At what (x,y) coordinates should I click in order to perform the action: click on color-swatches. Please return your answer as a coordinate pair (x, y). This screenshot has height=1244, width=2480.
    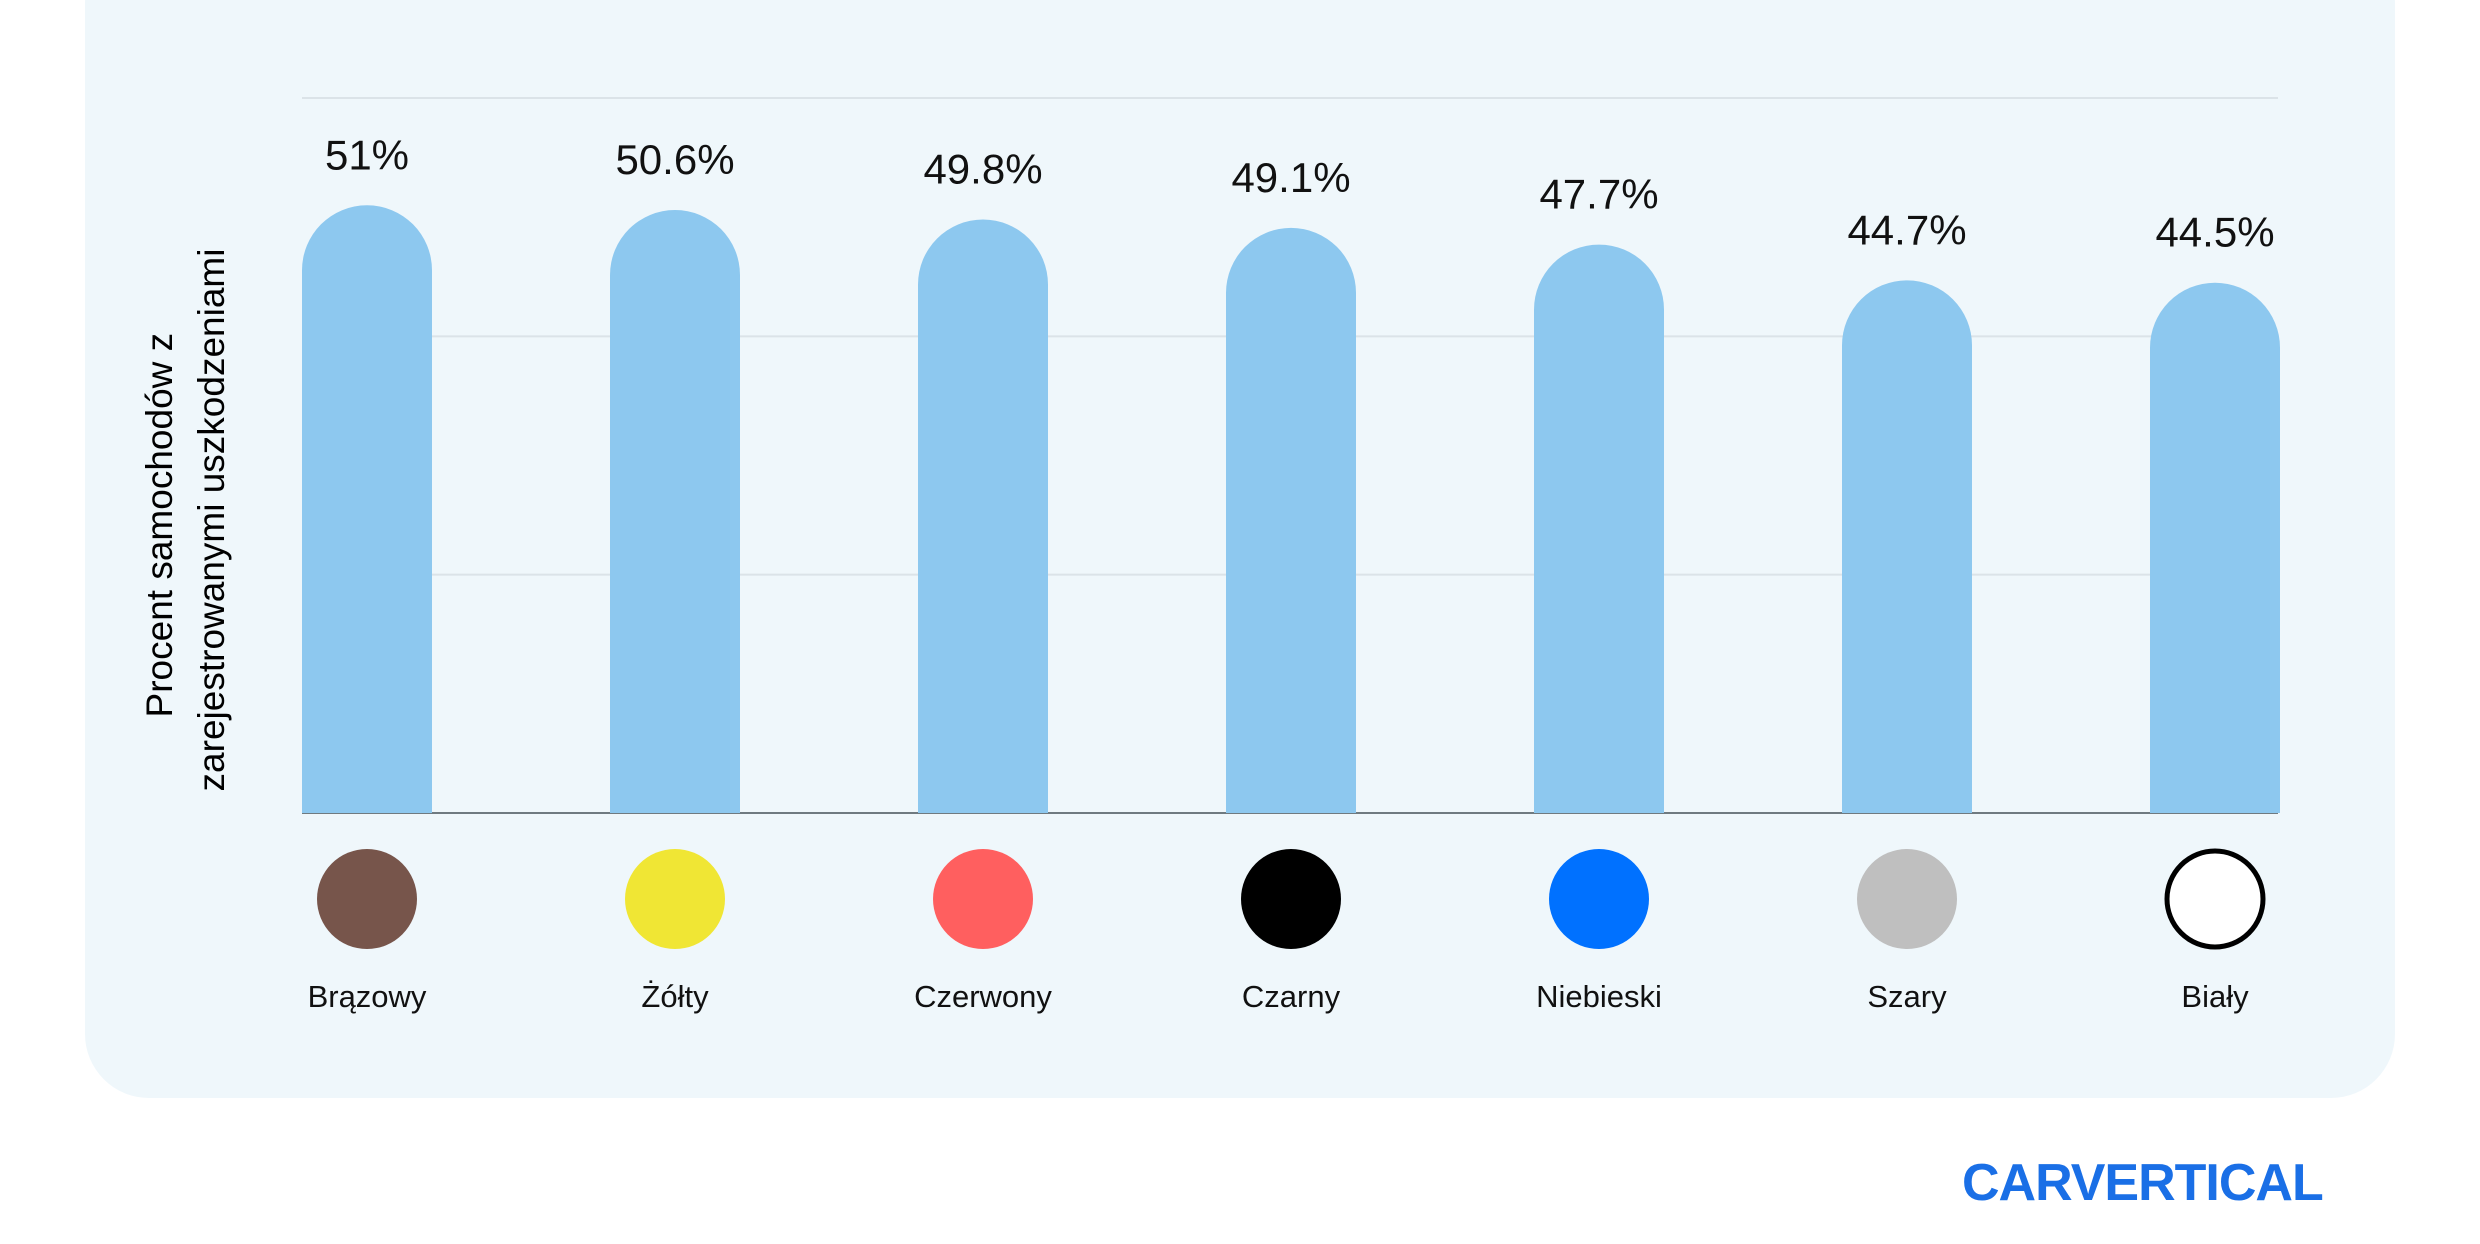
    Looking at the image, I should click on (1291, 899).